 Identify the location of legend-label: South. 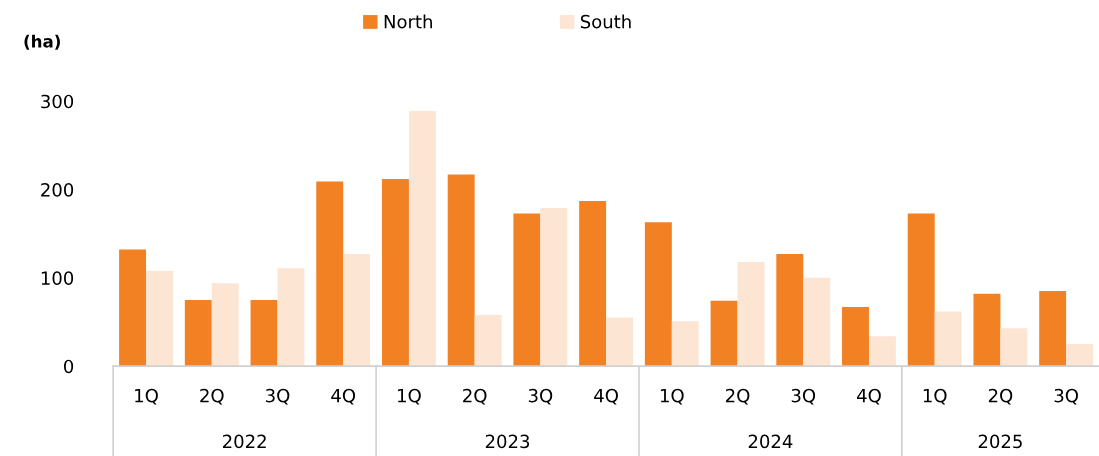
(605, 21).